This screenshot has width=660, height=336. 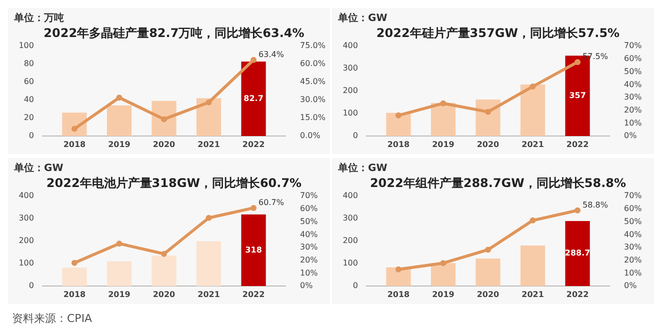 What do you see at coordinates (313, 45) in the screenshot?
I see `y2-tick-label: 75.0%` at bounding box center [313, 45].